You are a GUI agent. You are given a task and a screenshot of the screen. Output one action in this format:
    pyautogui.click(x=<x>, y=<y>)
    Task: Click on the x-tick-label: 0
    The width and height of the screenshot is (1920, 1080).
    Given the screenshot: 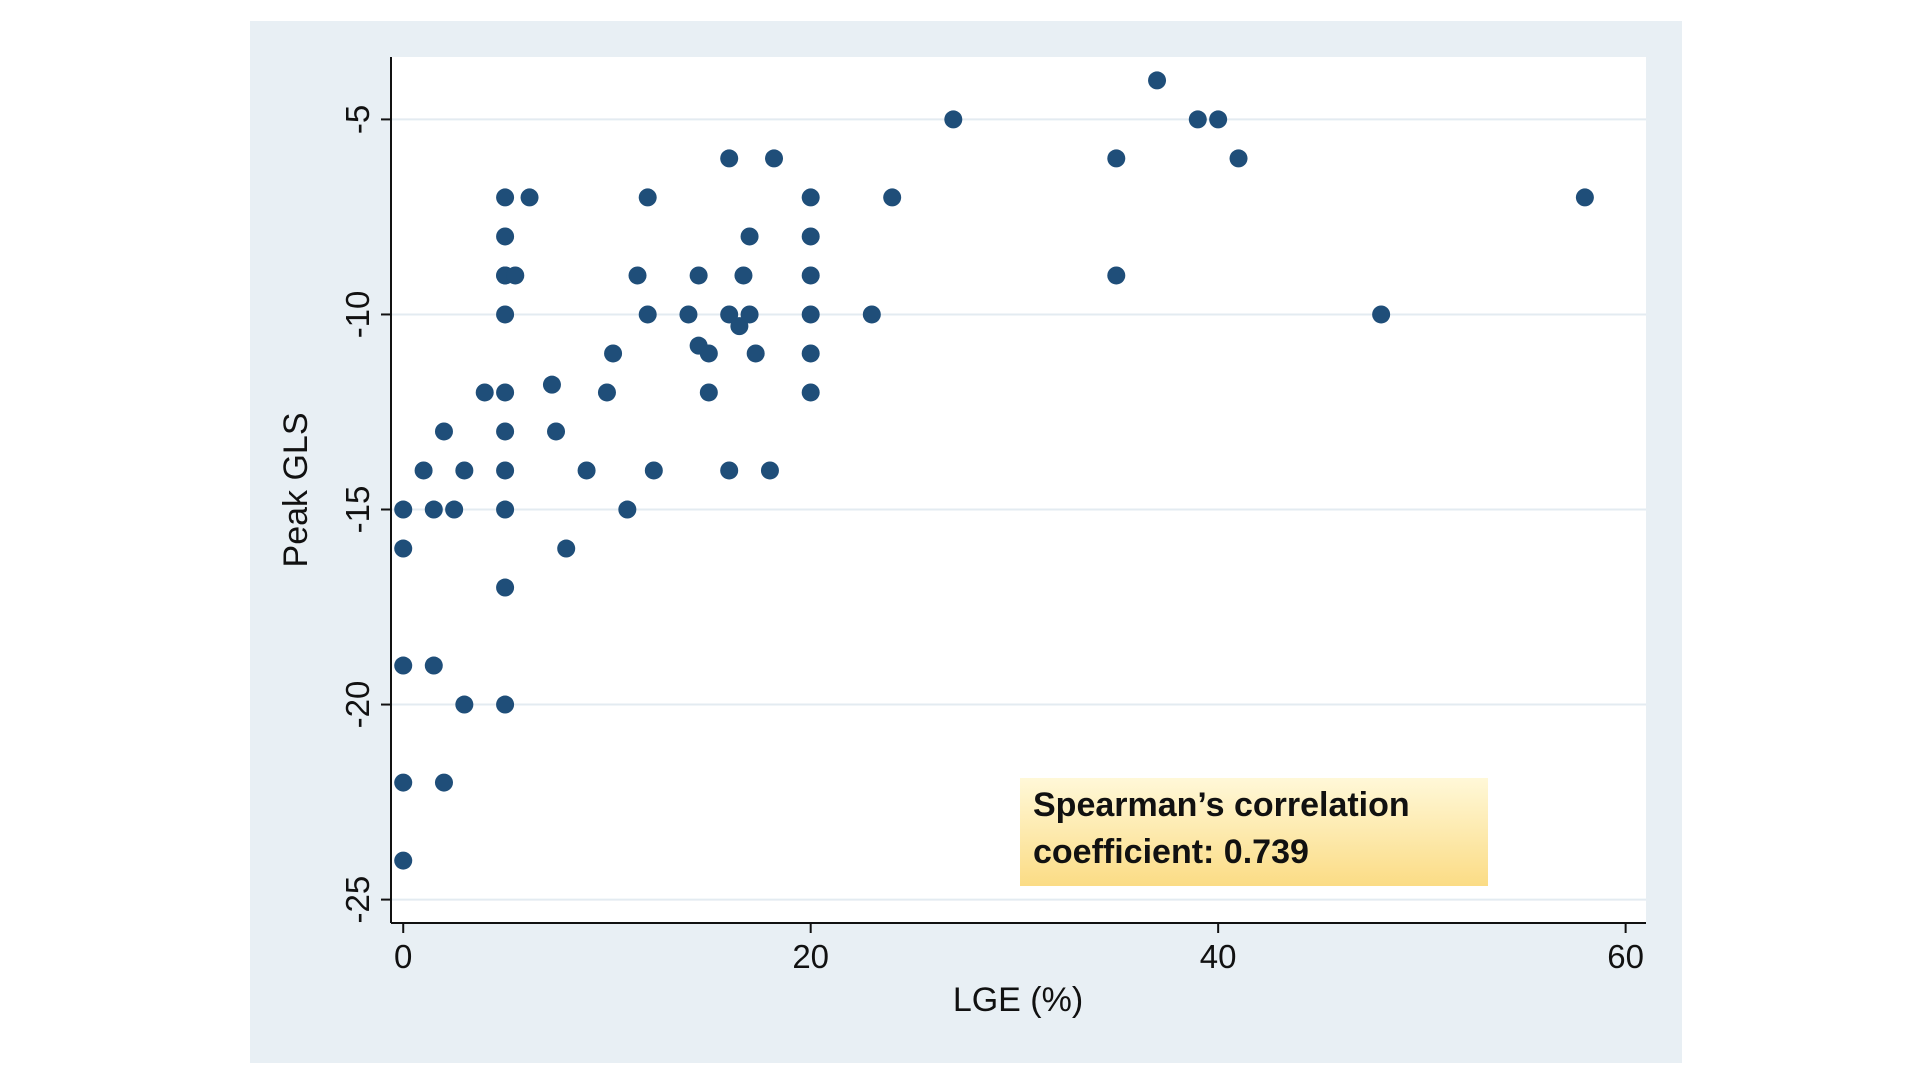 What is the action you would take?
    pyautogui.click(x=403, y=956)
    